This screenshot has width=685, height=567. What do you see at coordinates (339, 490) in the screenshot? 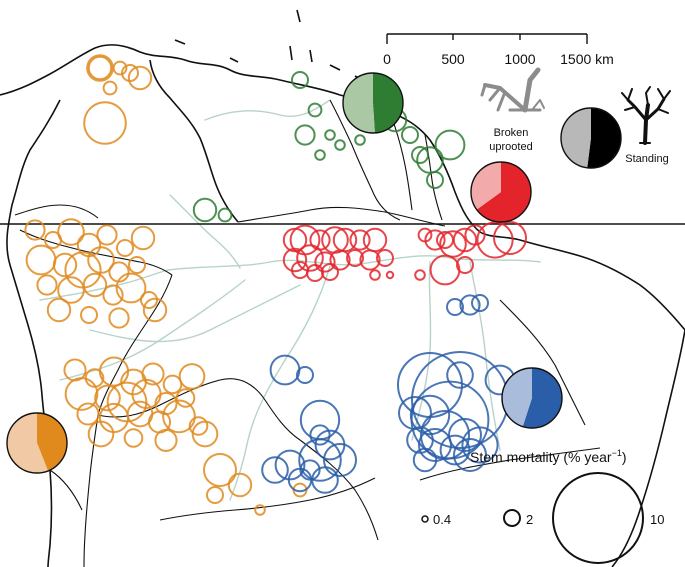
I see `paraguay-border` at bounding box center [339, 490].